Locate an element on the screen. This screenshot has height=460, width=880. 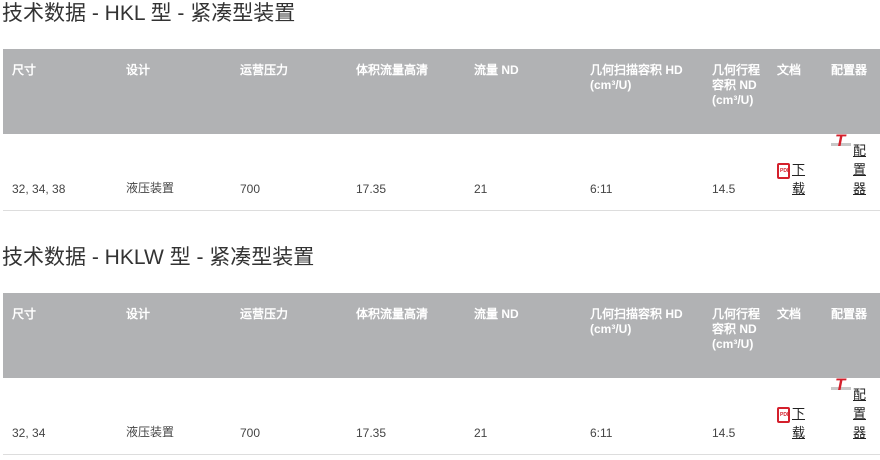
table-cell: 32, 34, 38 is located at coordinates (60, 172).